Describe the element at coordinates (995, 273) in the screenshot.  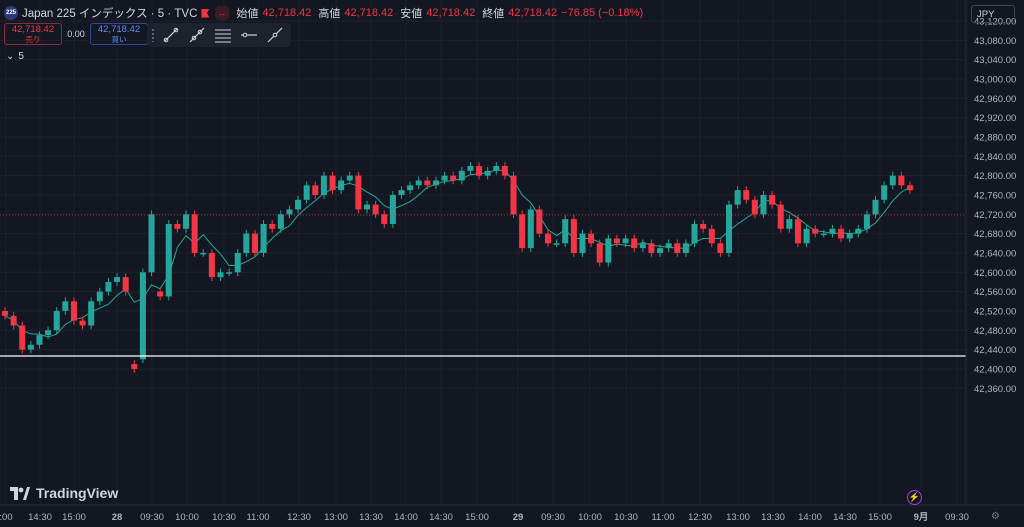
I see `y-tick-label: 42,600.00` at that location.